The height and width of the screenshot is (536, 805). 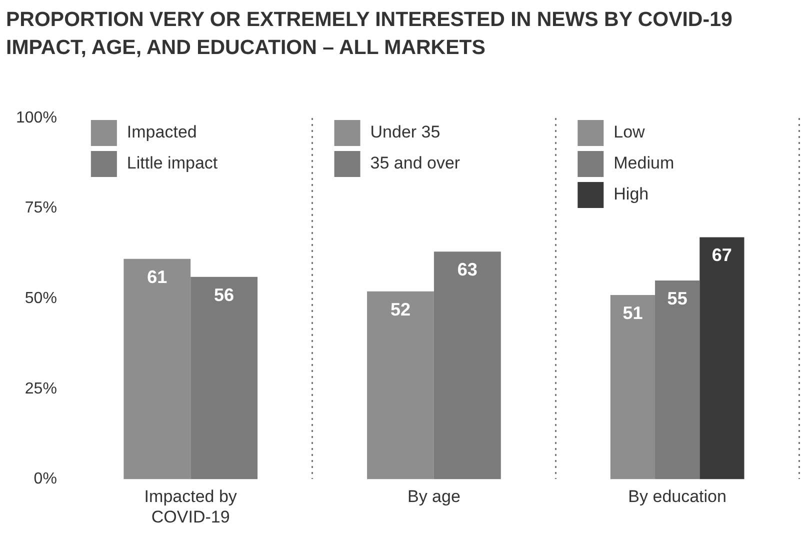 I want to click on legend-label: High, so click(x=631, y=194).